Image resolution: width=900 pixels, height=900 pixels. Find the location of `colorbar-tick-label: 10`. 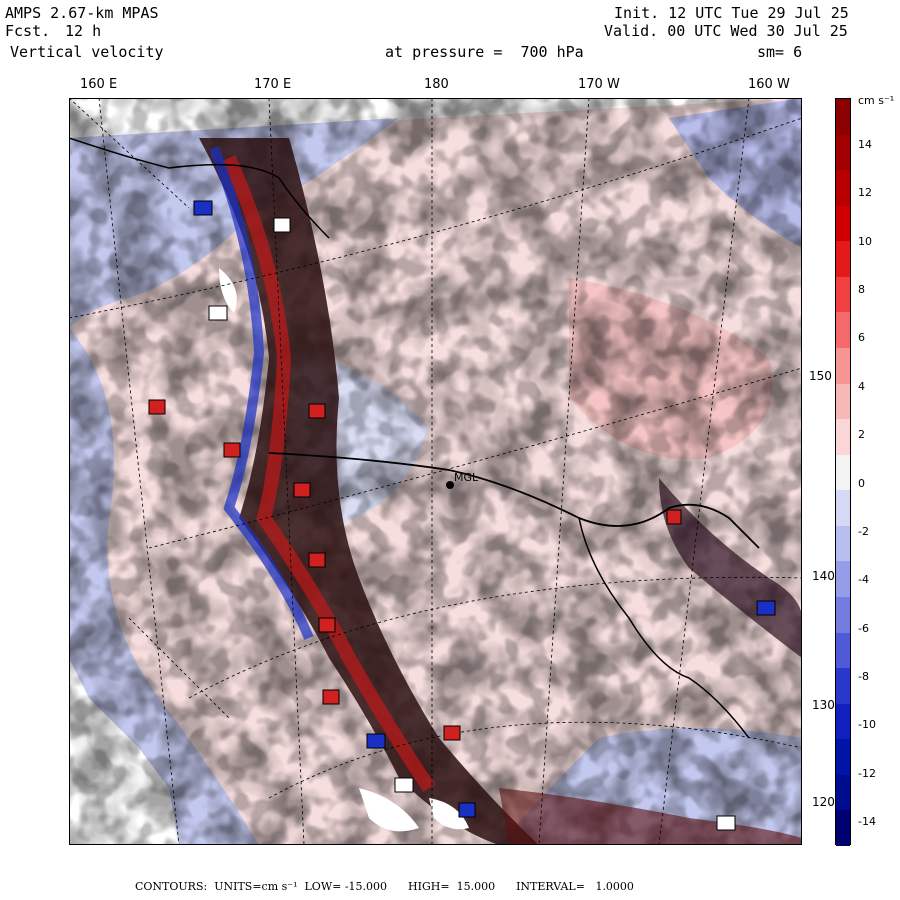

colorbar-tick-label: 10 is located at coordinates (865, 241).